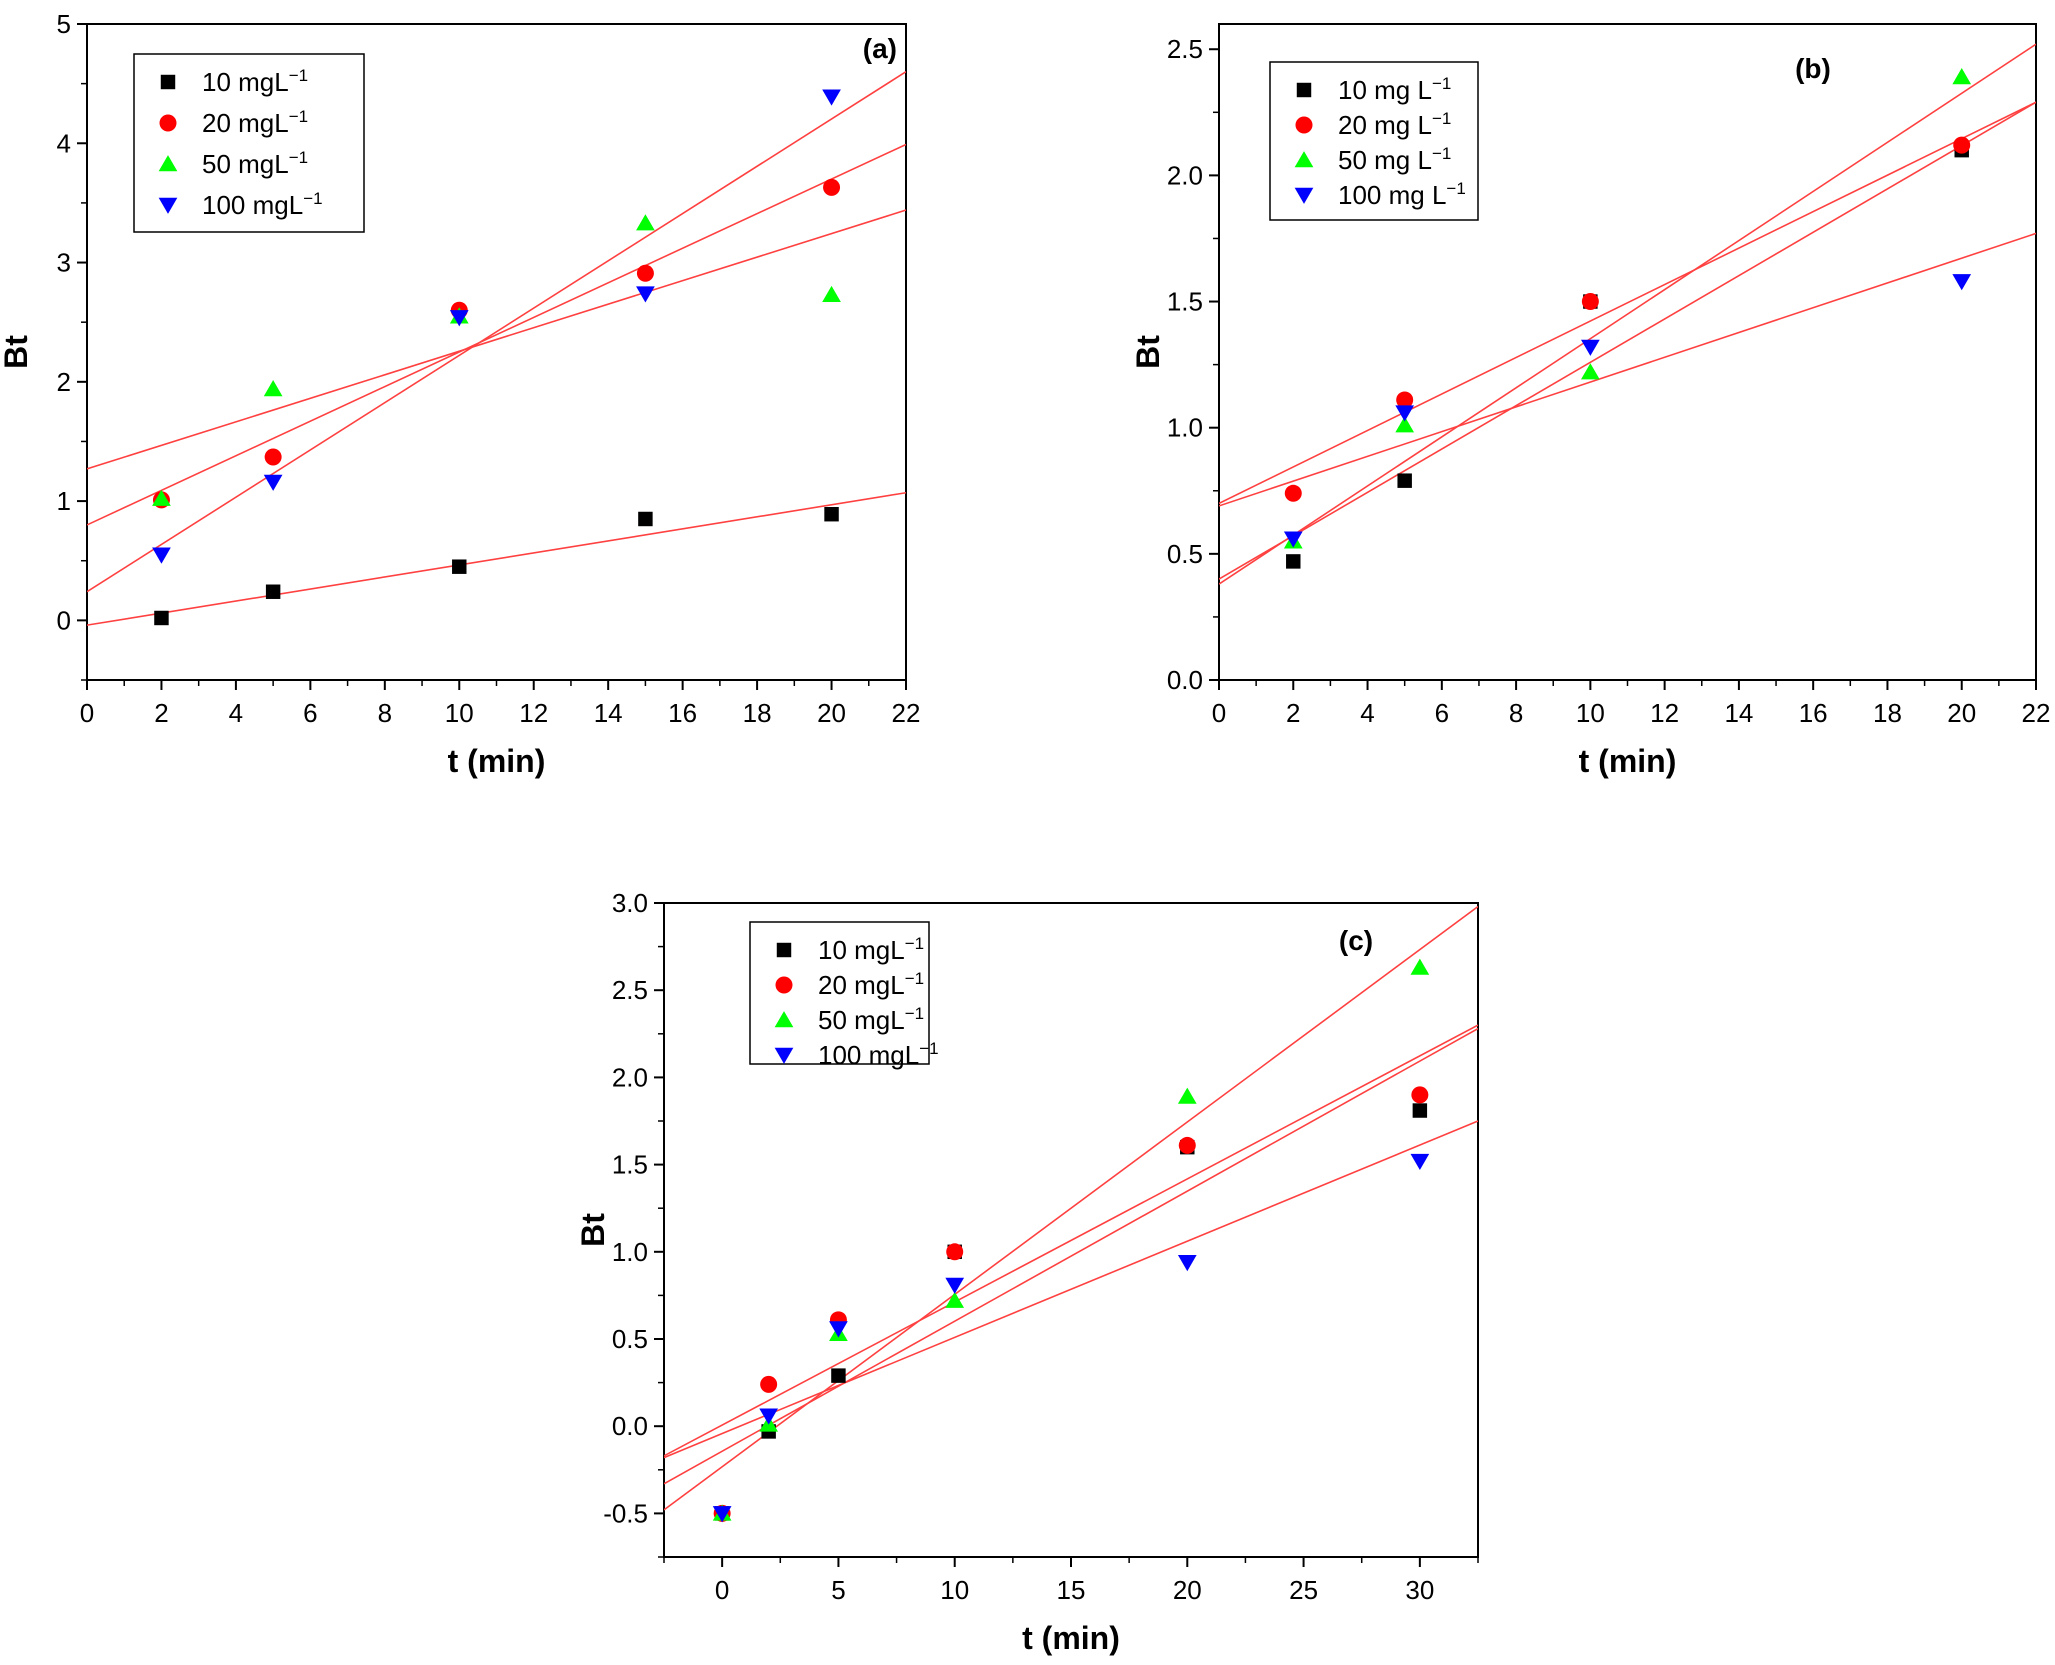 The height and width of the screenshot is (1665, 2055). Describe the element at coordinates (1356, 940) in the screenshot. I see `panel-label-c: (c)` at that location.